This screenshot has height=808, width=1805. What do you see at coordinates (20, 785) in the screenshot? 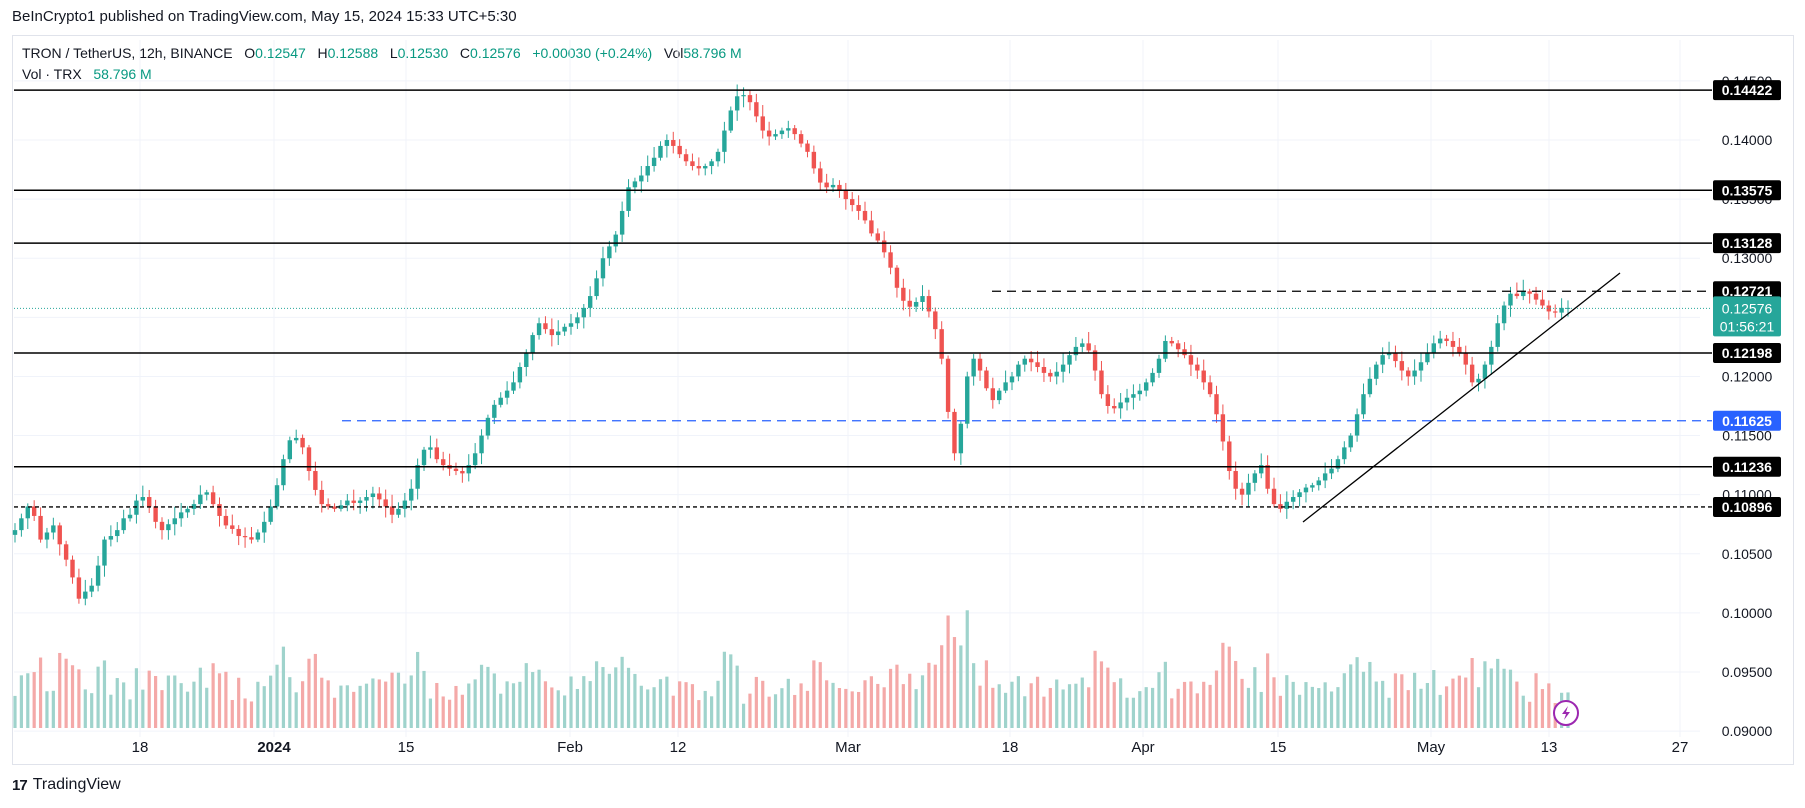
I see `tradingview-logo-icon: 17` at bounding box center [20, 785].